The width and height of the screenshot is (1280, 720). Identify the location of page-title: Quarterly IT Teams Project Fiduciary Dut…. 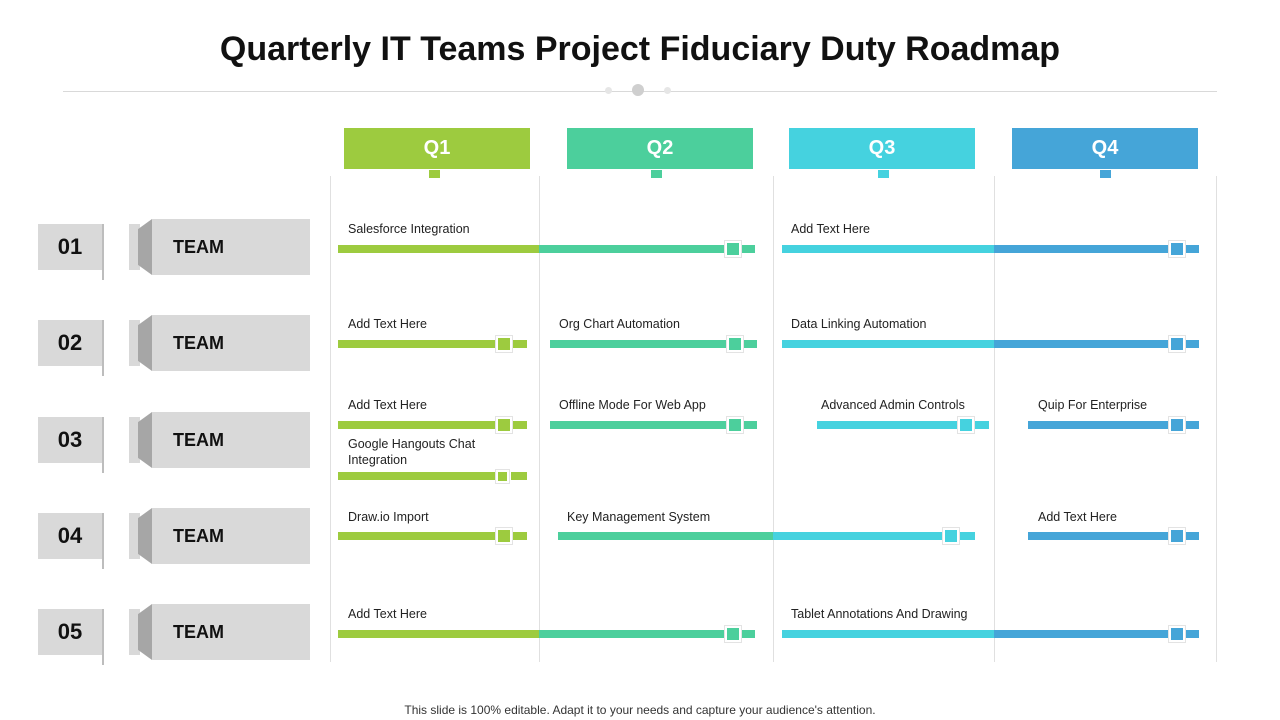
(640, 49).